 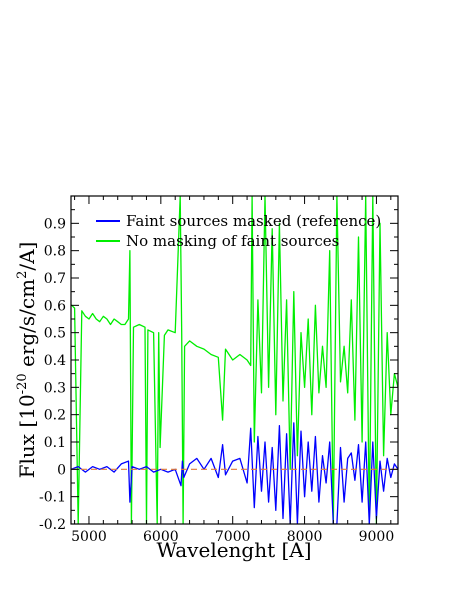 I want to click on legend-label-reference: Faint sources masked (reference), so click(x=253, y=221).